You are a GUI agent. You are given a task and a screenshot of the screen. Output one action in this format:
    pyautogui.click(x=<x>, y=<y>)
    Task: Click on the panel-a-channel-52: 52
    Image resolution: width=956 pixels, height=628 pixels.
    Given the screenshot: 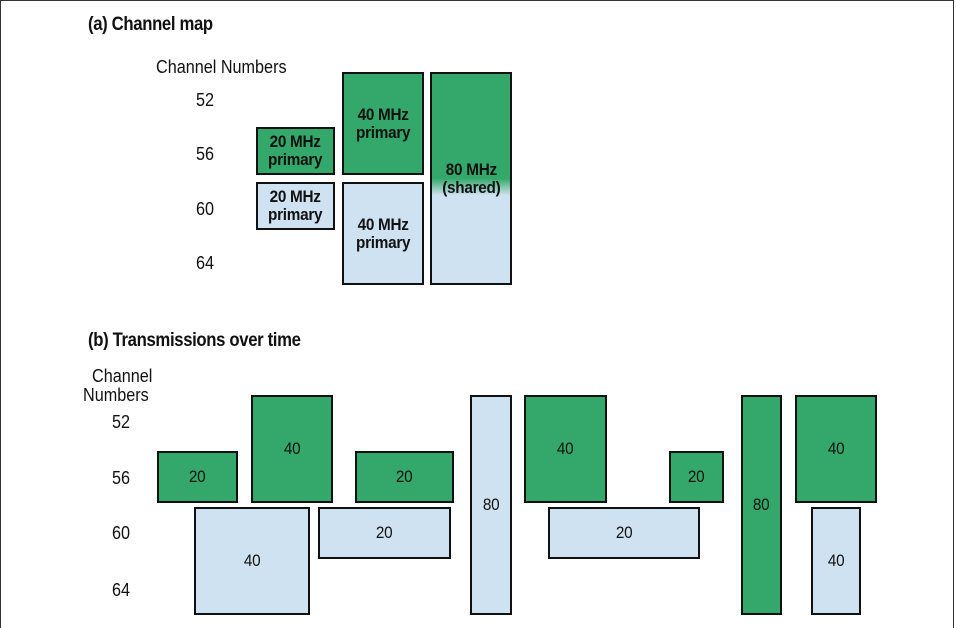 What is the action you would take?
    pyautogui.click(x=205, y=100)
    